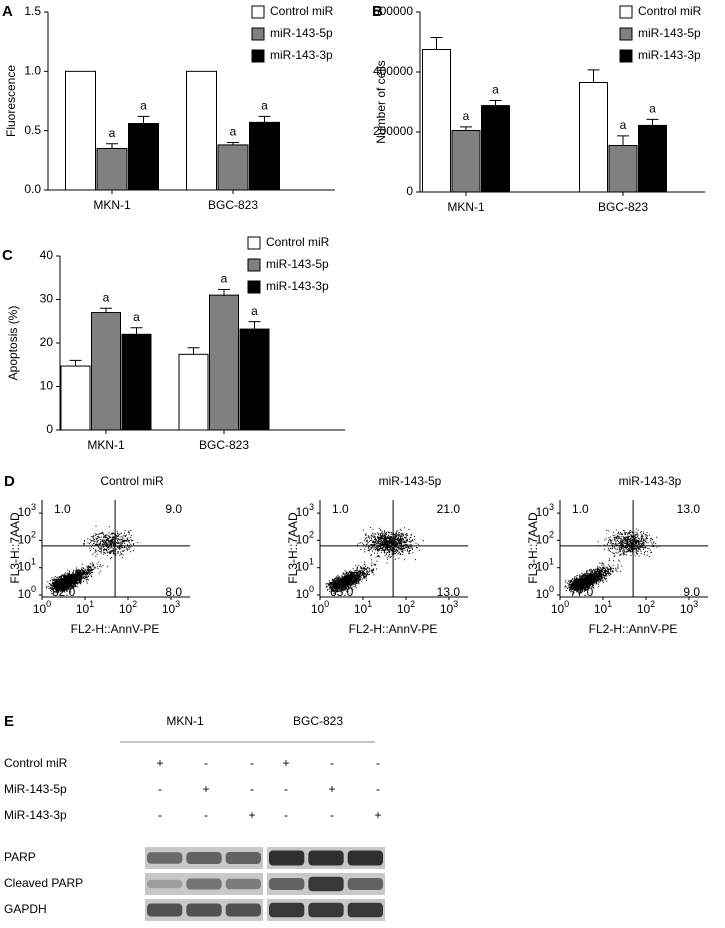  I want to click on y-tick-label: 400000, so click(393, 71).